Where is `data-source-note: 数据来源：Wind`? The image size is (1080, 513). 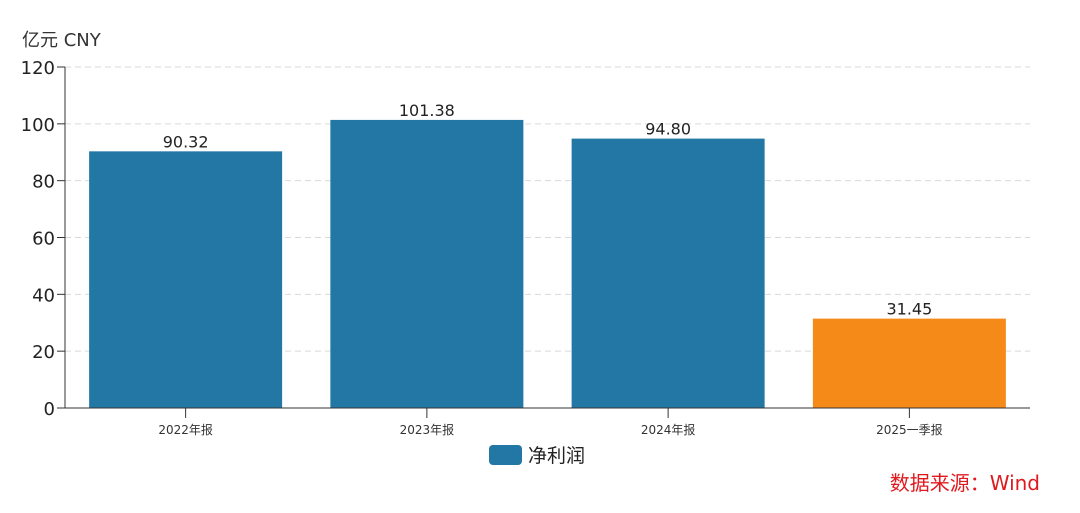 data-source-note: 数据来源：Wind is located at coordinates (965, 483).